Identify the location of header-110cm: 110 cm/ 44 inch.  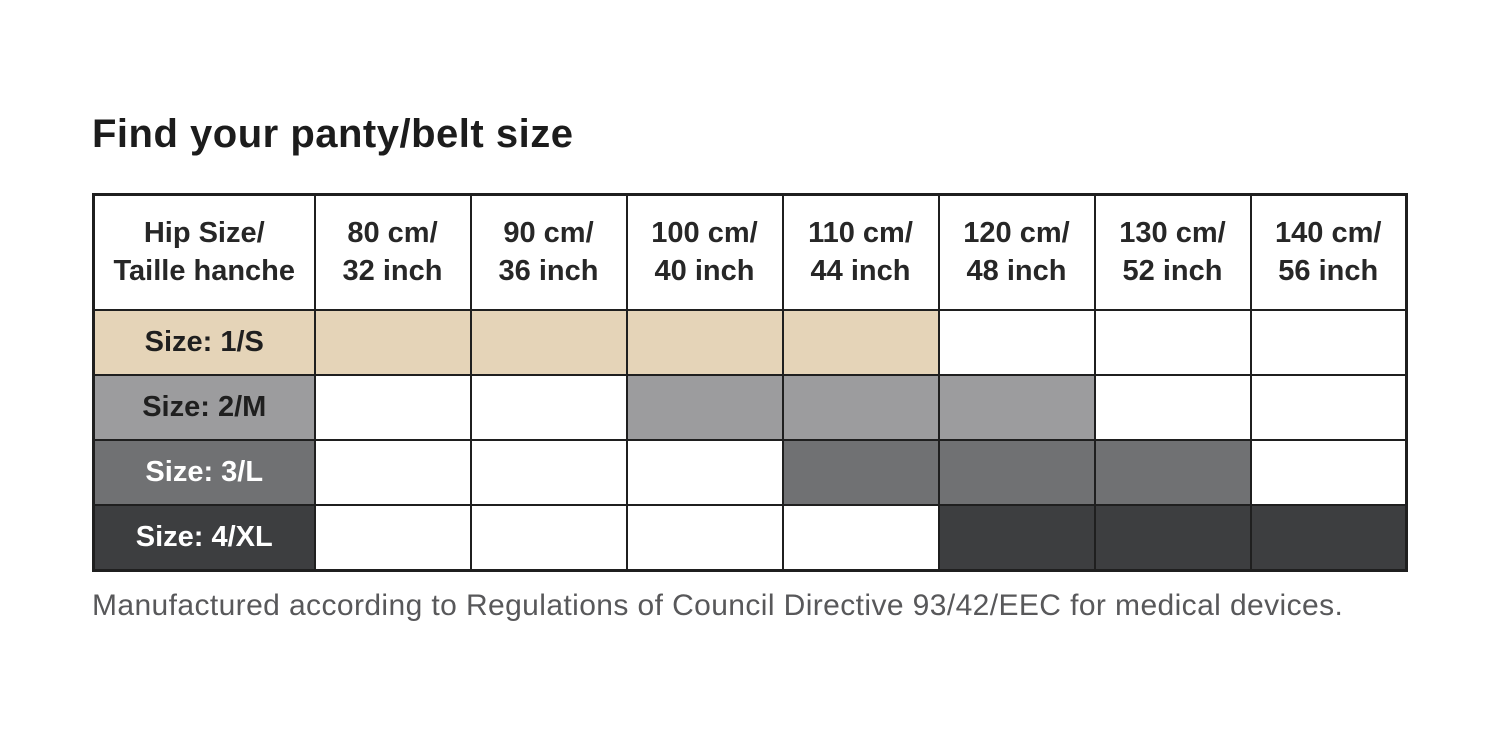
(860, 252).